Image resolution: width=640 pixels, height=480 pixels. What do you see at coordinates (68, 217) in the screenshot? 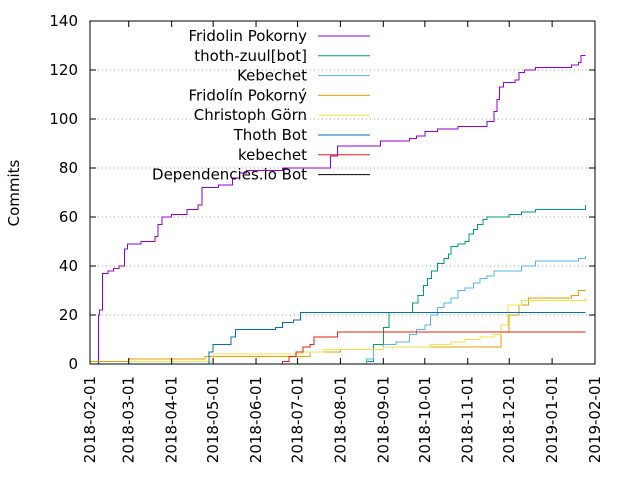
I see `y-tick-label: 60` at bounding box center [68, 217].